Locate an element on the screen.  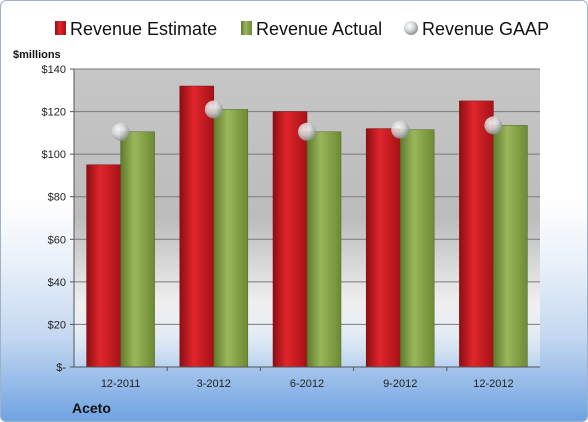
x-tick-label: 3-2012 is located at coordinates (214, 384).